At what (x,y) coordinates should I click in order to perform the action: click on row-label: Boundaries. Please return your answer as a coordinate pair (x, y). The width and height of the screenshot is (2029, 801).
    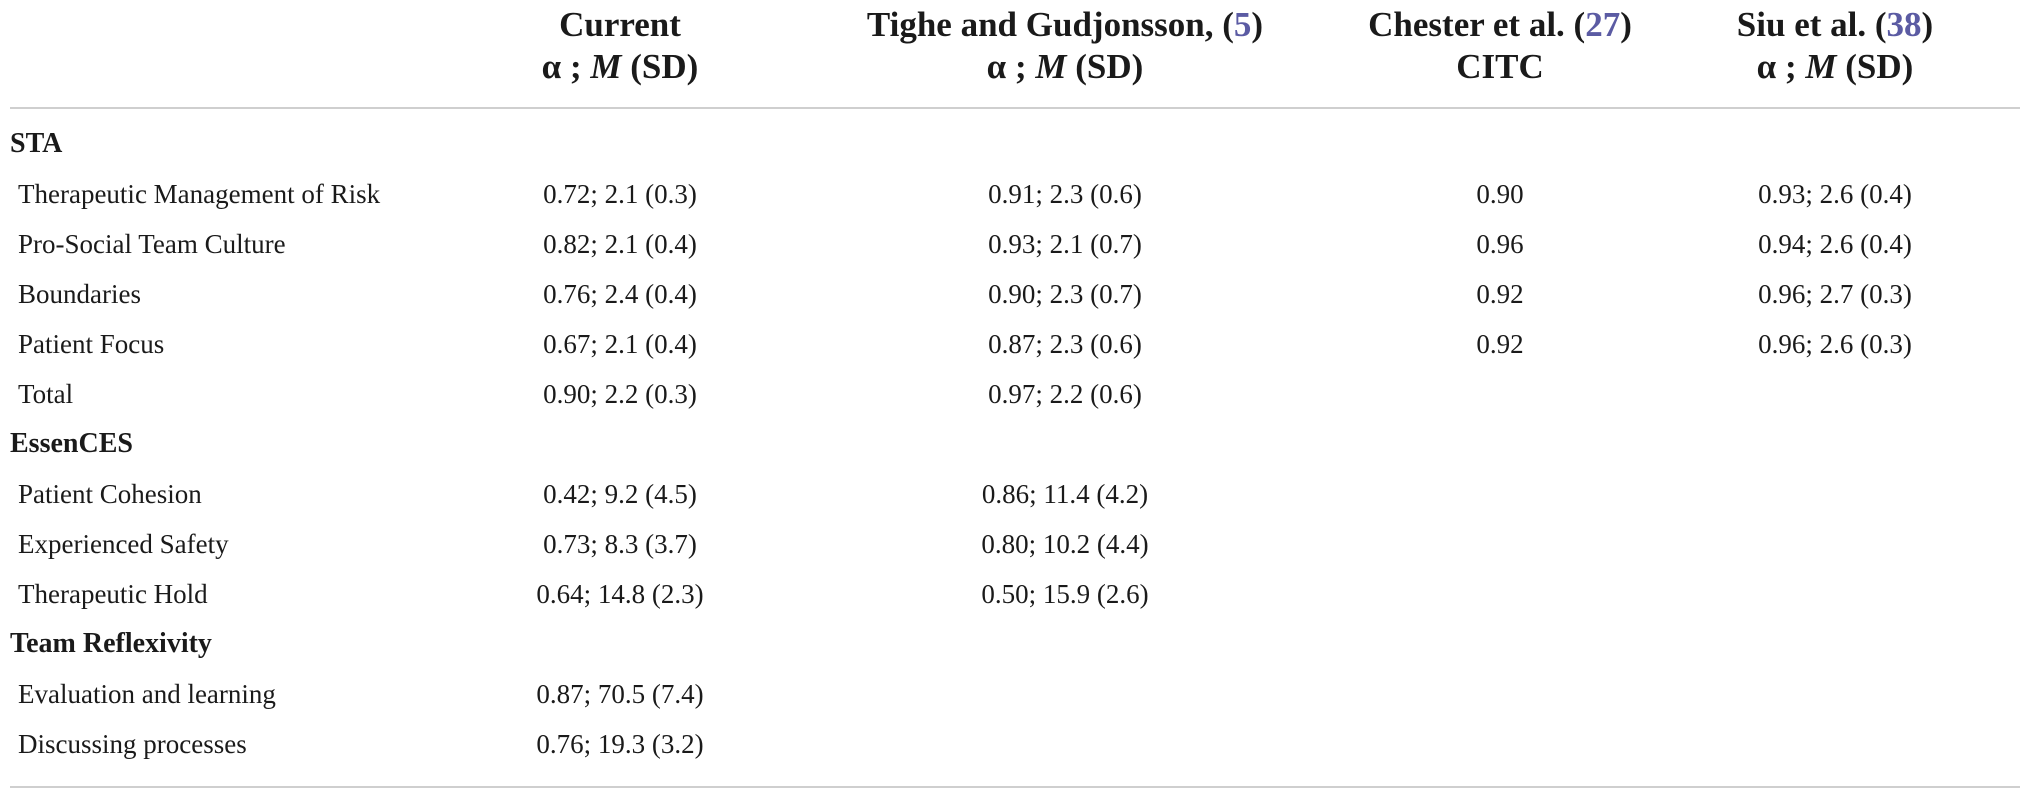
    Looking at the image, I should click on (79, 294).